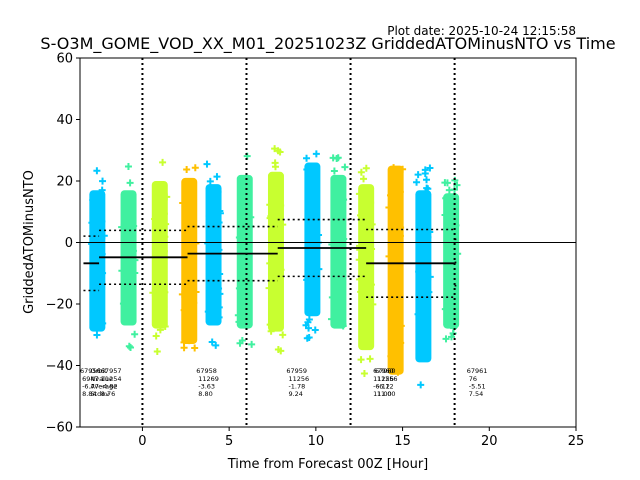  Describe the element at coordinates (477, 382) in the screenshot. I see `orbit-stats-67961: 67961 76 -5.51 7.54` at that location.